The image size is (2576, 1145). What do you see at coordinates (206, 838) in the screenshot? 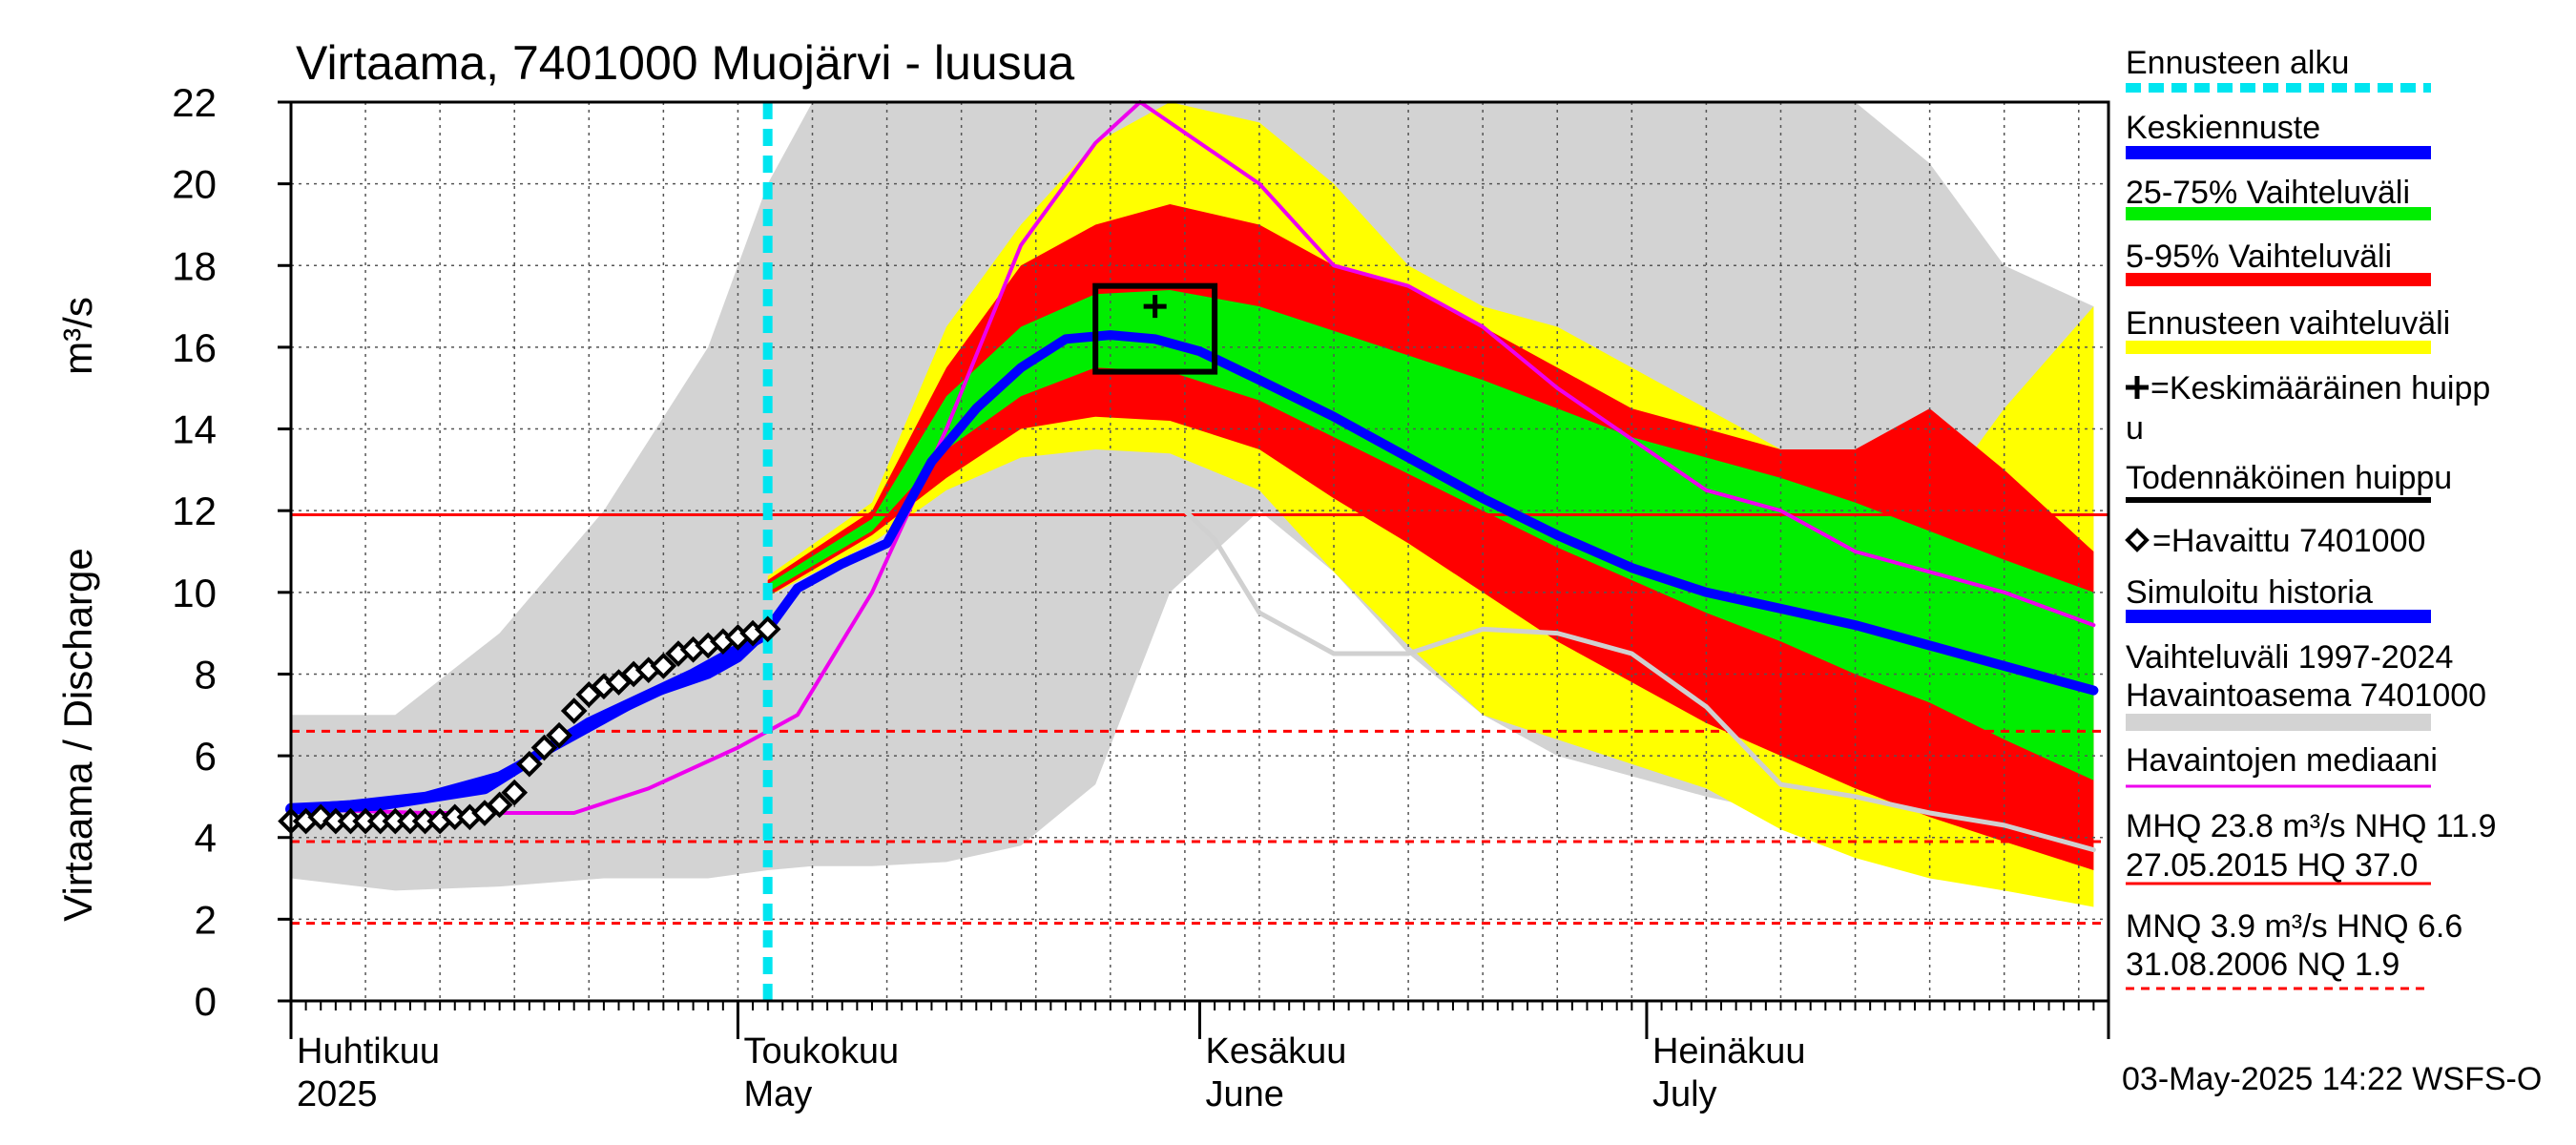
I see `y-tick-label: 4` at bounding box center [206, 838].